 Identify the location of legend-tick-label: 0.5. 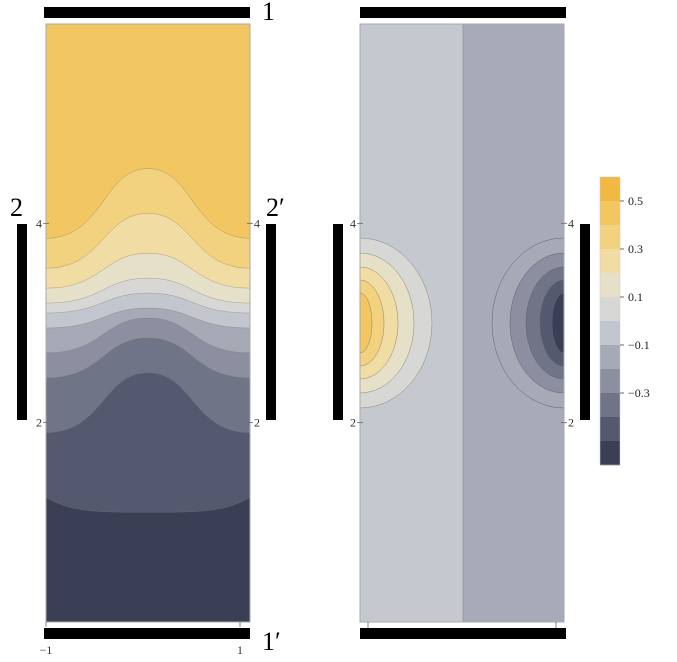
(635, 201).